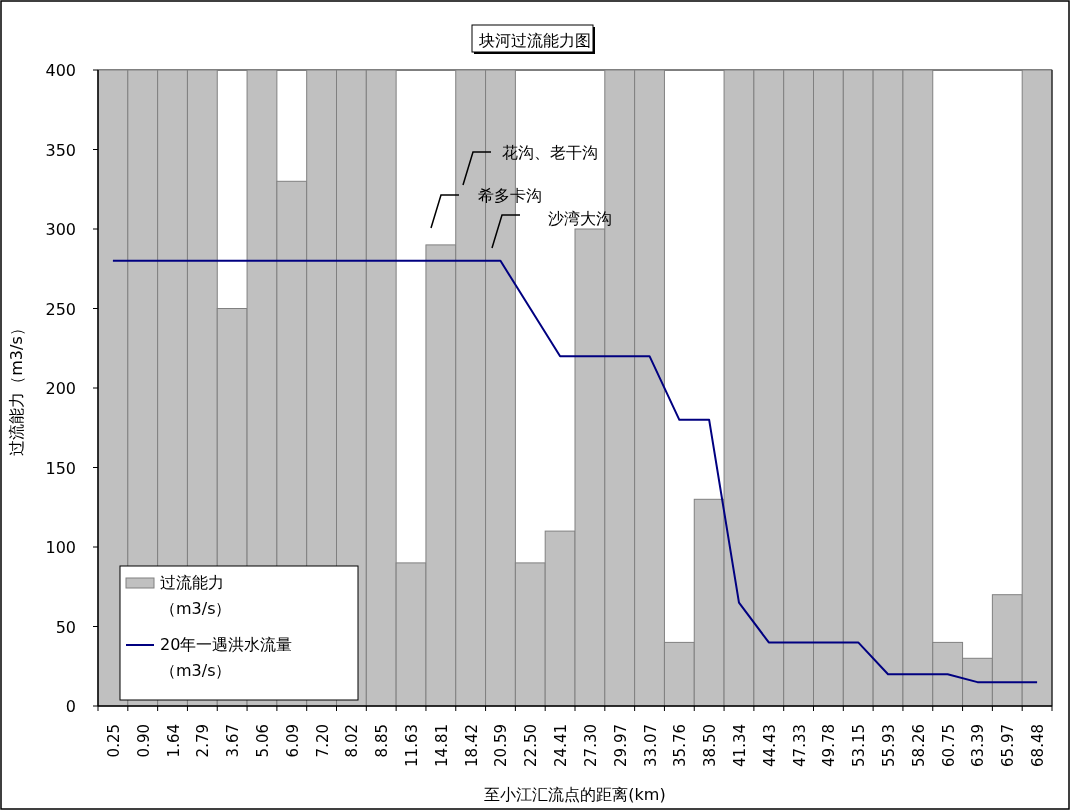 This screenshot has height=810, width=1070. I want to click on x-tick-label: 6.09, so click(292, 741).